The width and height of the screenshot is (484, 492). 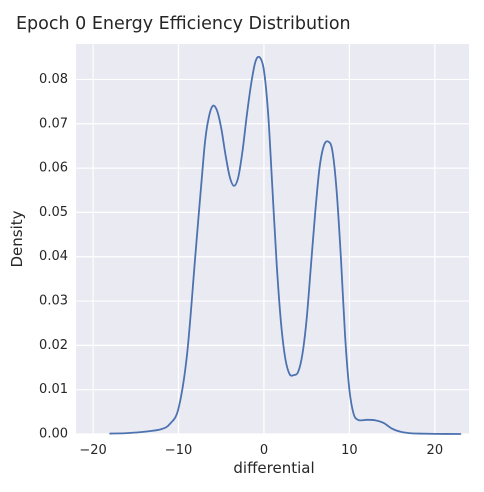 I want to click on y-tick-label: 0.05, so click(x=53, y=212).